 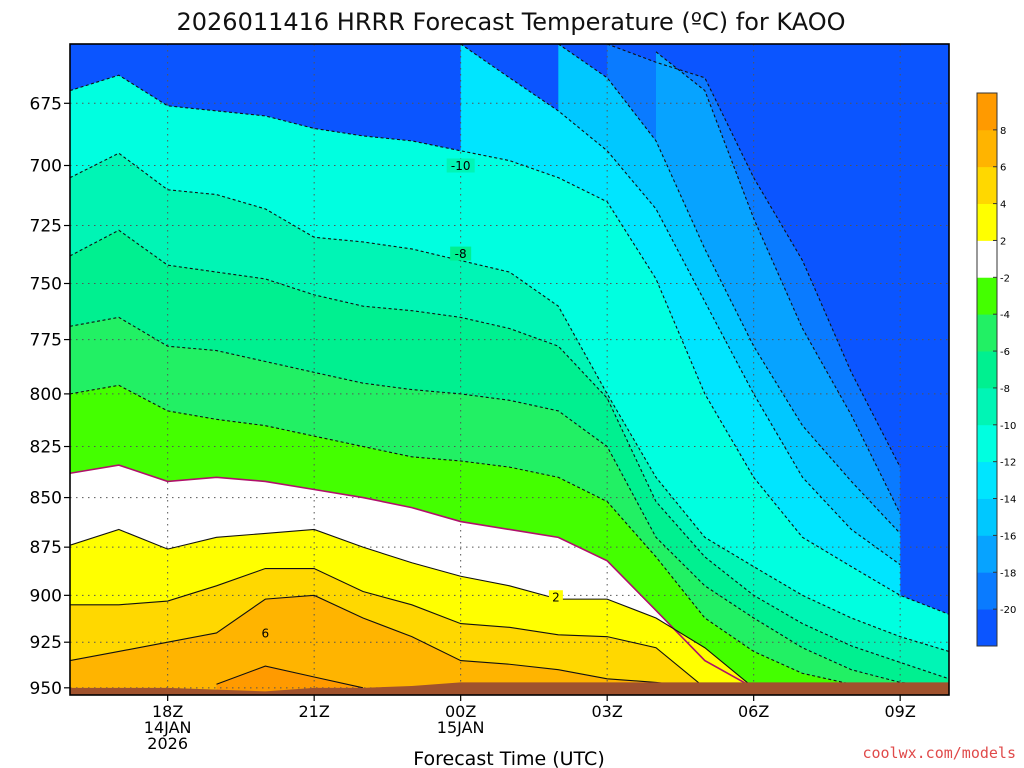 What do you see at coordinates (167, 743) in the screenshot?
I see `x-tick-label: 2026` at bounding box center [167, 743].